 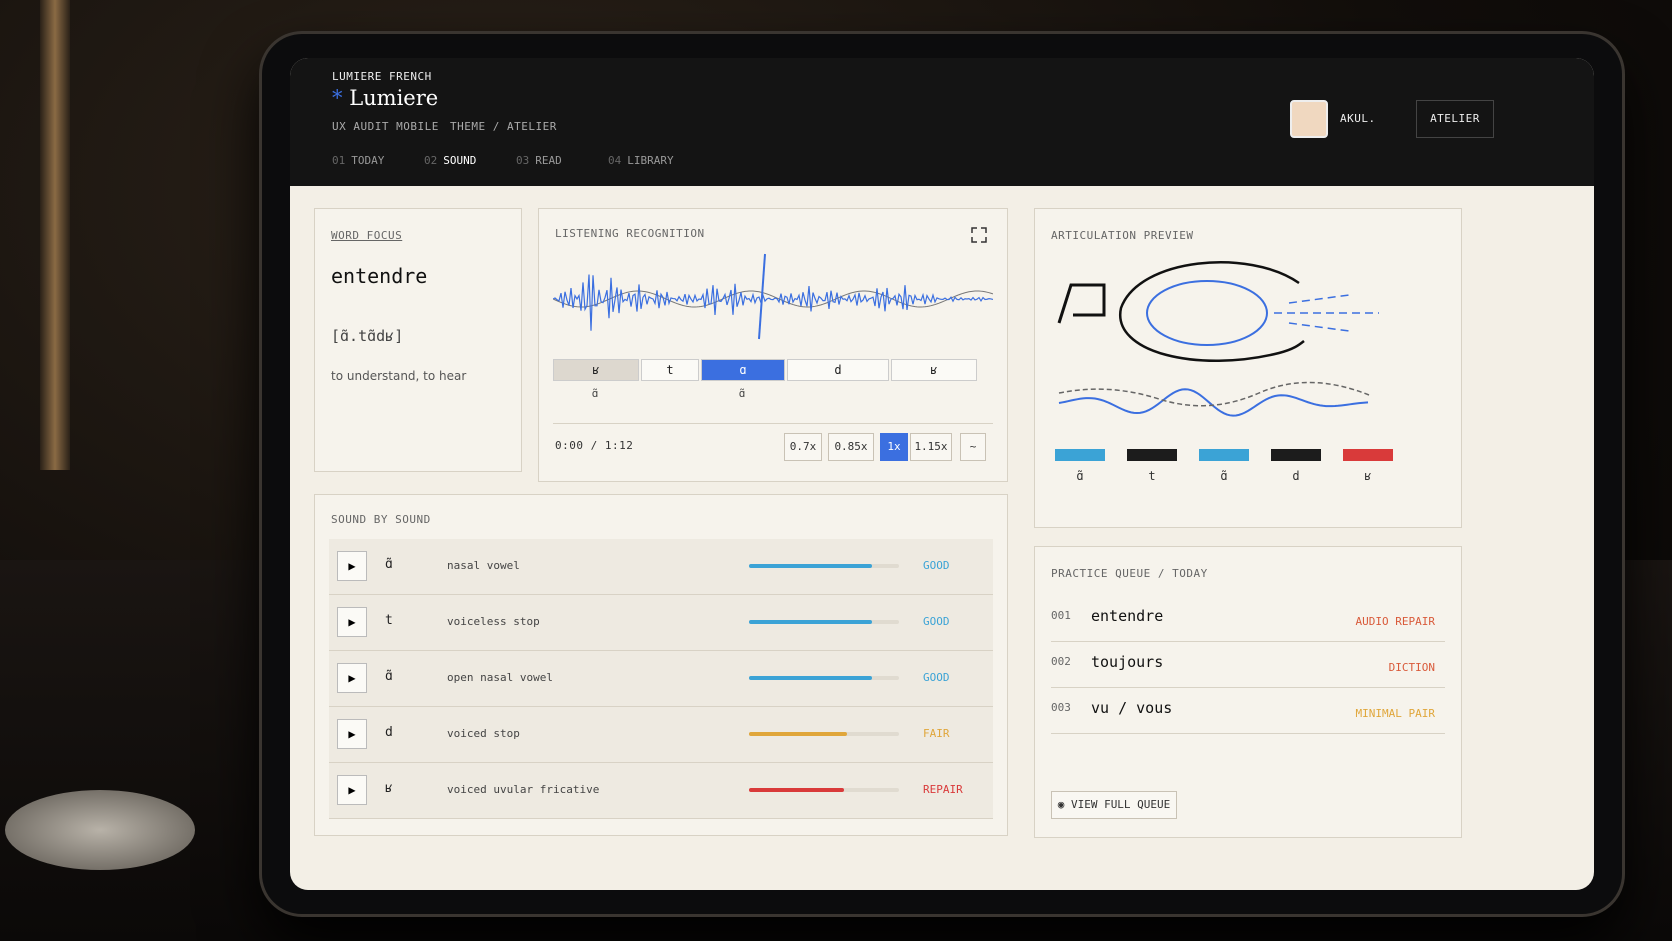 I want to click on sound-row: ▶ ɑ̃ nasal vowel GOOD, so click(x=661, y=567).